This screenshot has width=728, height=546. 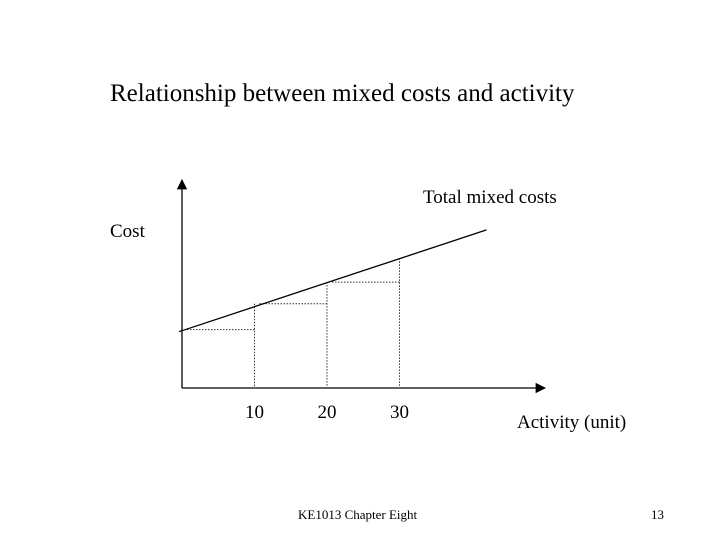 What do you see at coordinates (571, 422) in the screenshot?
I see `x-axis-label: Activity (unit)` at bounding box center [571, 422].